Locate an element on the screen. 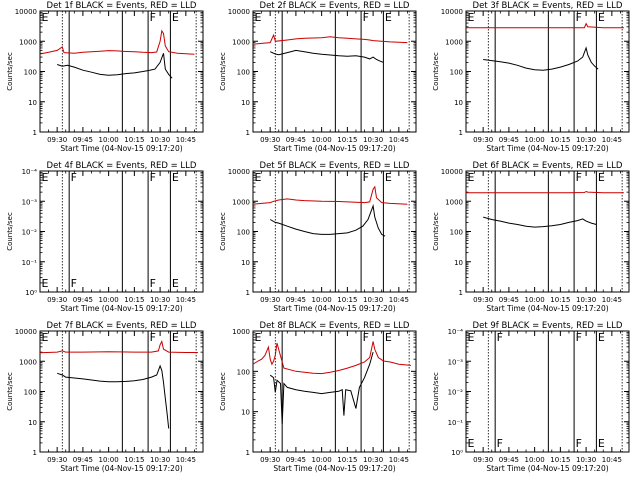 The image size is (640, 485). y-tick-label: 10⁻¹ is located at coordinates (456, 423).